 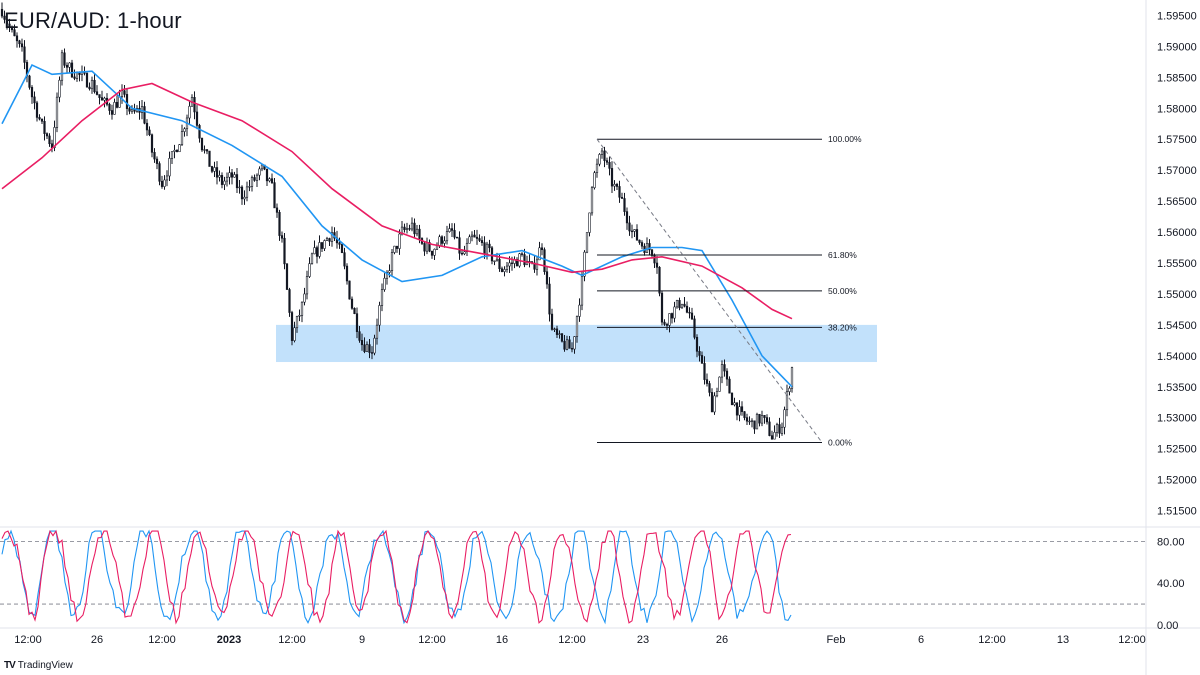 What do you see at coordinates (729, 290) in the screenshot?
I see `fibonacci-retracement: 100.00% 61.80% 50.00% 38.20% 0.00%` at bounding box center [729, 290].